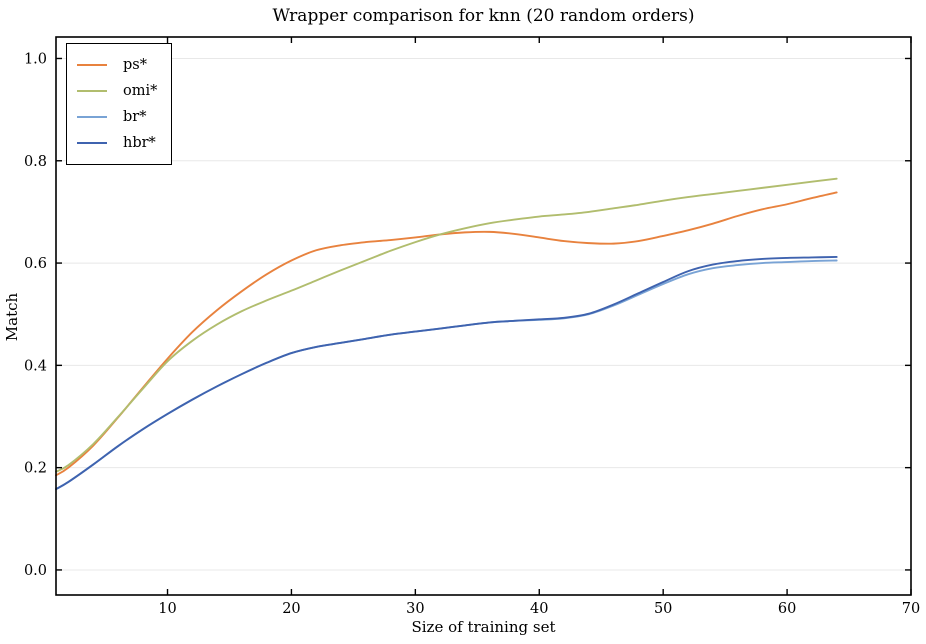 This screenshot has height=644, width=926. I want to click on x-tick-label: 70, so click(911, 609).